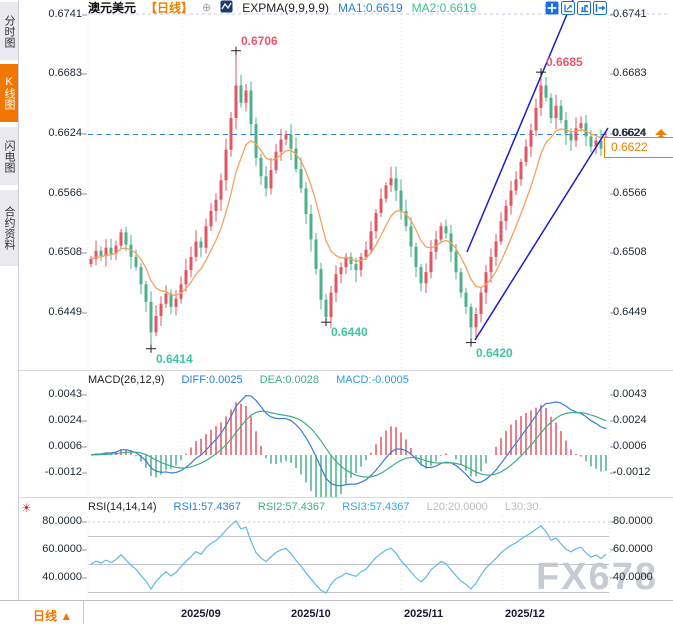 Image resolution: width=673 pixels, height=624 pixels. What do you see at coordinates (525, 614) in the screenshot?
I see `month-label-2025/12: 2025/12` at bounding box center [525, 614].